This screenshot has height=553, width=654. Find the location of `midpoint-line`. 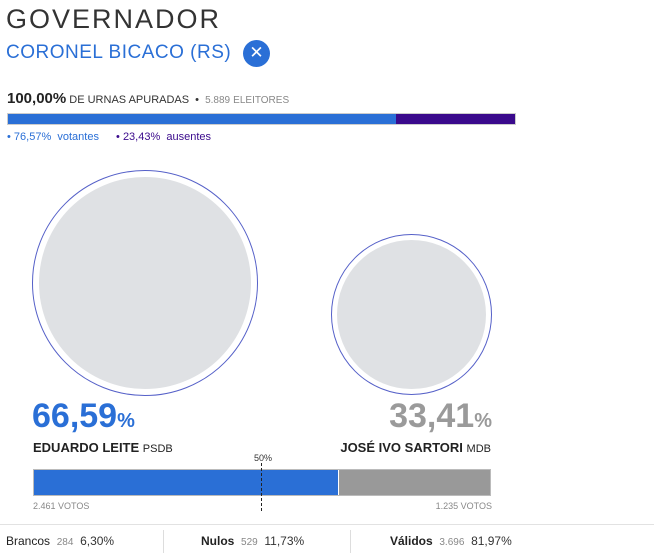

midpoint-line is located at coordinates (261, 487).